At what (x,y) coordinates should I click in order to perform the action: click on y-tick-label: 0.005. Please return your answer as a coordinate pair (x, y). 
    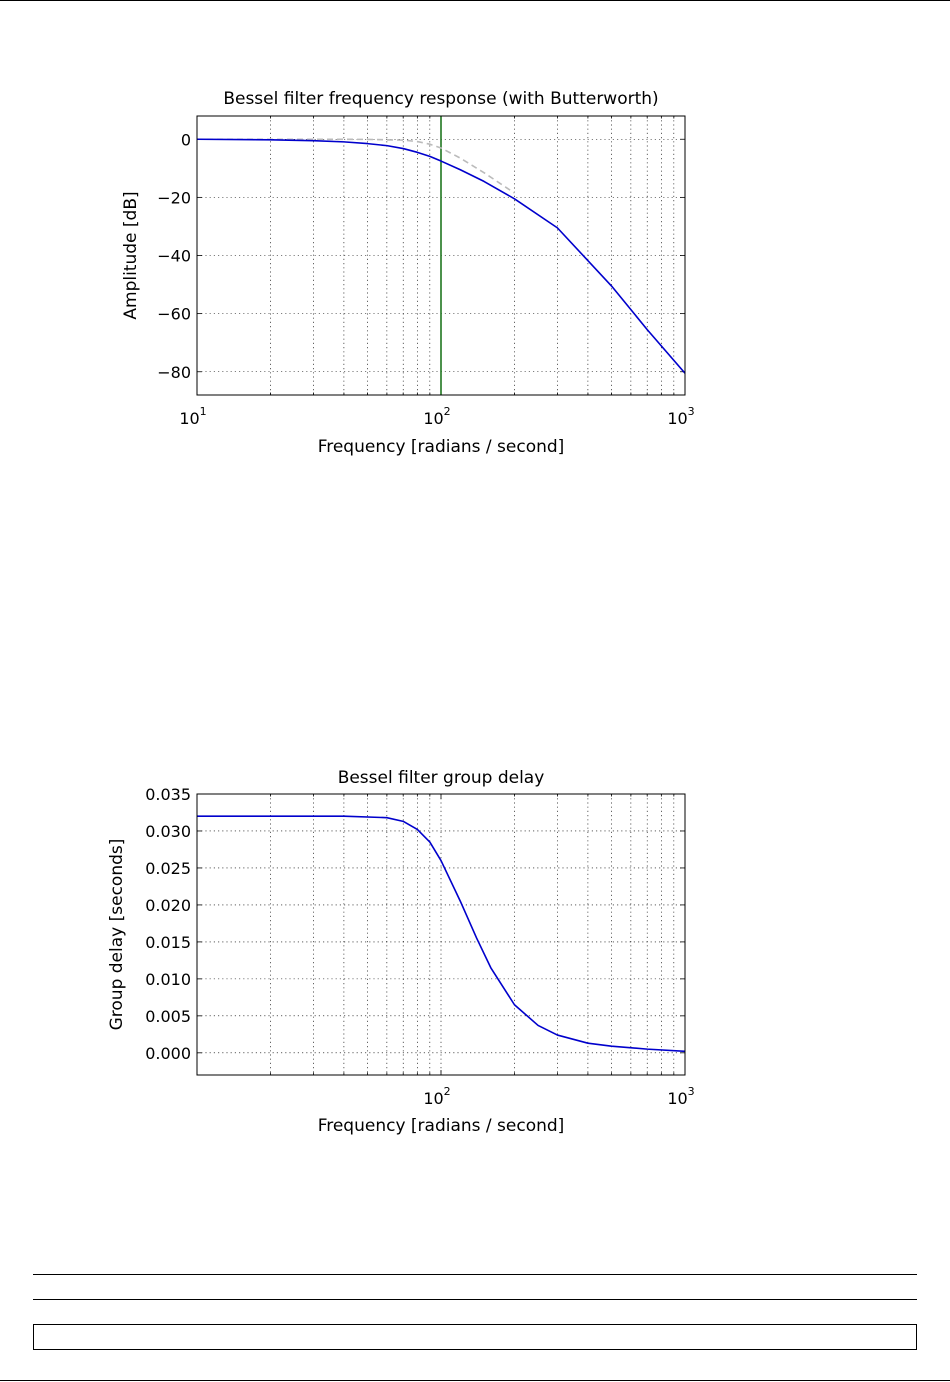
    Looking at the image, I should click on (168, 1016).